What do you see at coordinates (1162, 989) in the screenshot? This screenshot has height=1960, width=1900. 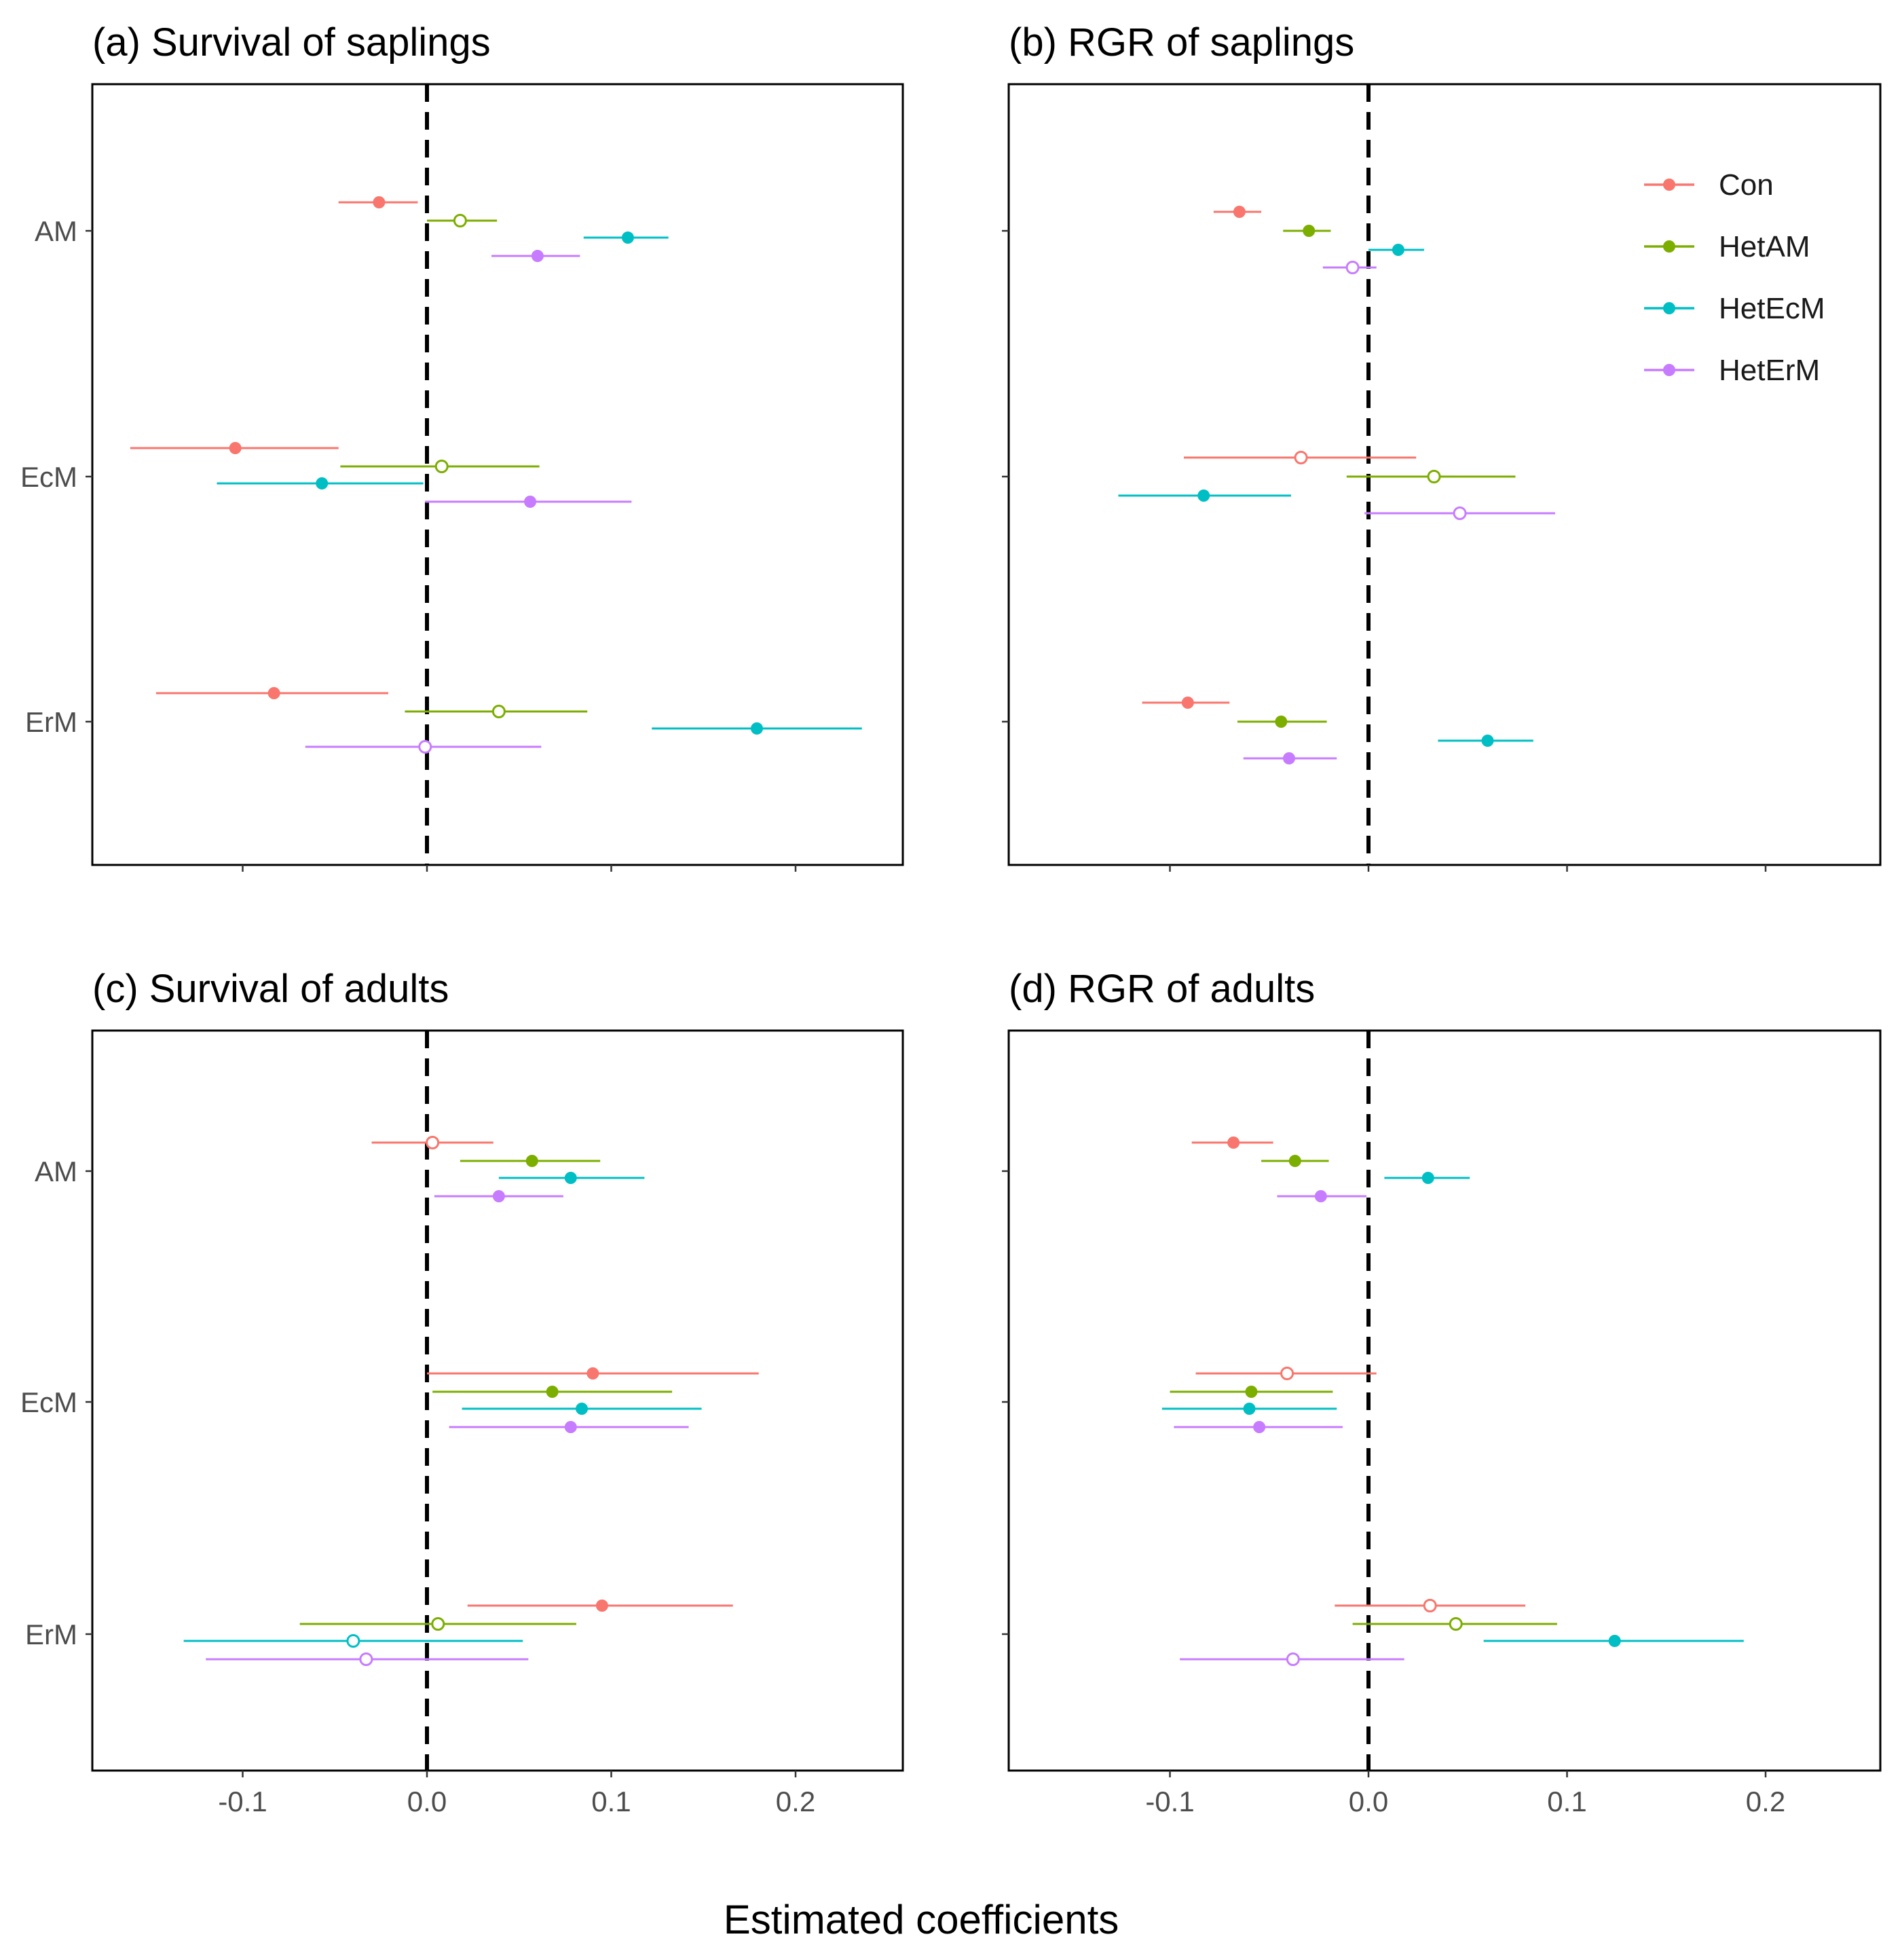 I see `panel-title: (d) RGR of adults` at bounding box center [1162, 989].